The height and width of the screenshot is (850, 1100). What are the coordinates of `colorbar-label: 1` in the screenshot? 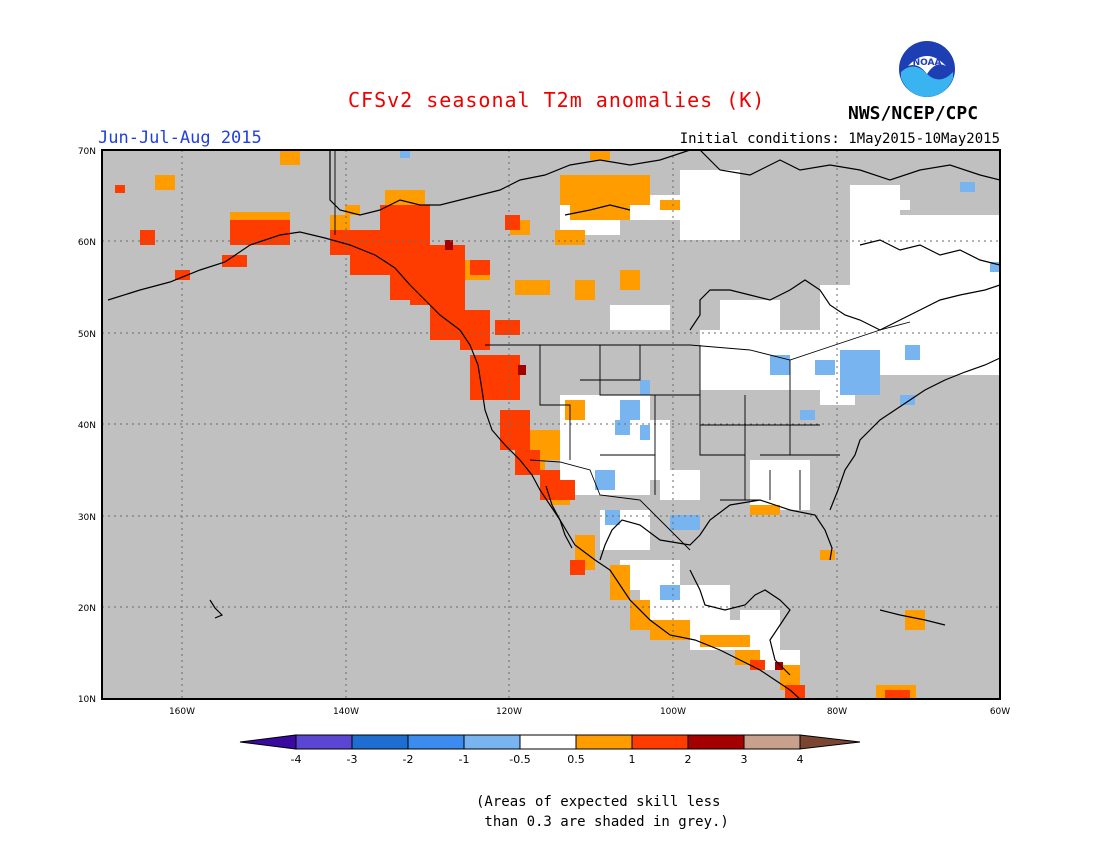 It's located at (632, 759).